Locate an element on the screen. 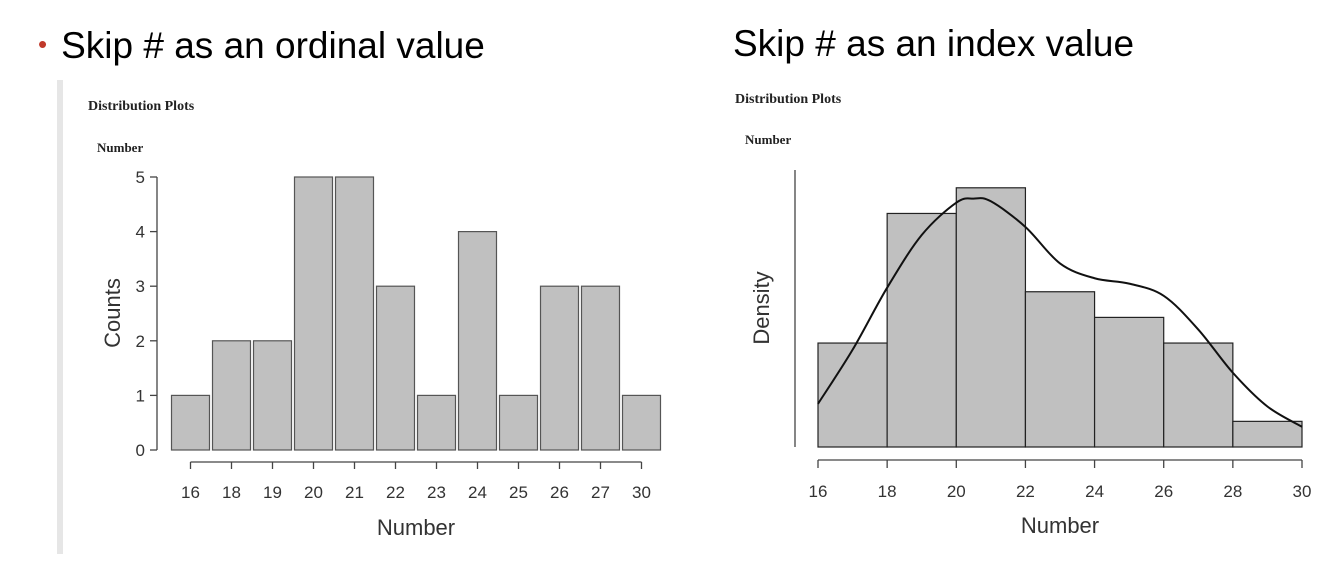 This screenshot has width=1334, height=565. y-tick-label: 1 is located at coordinates (140, 395).